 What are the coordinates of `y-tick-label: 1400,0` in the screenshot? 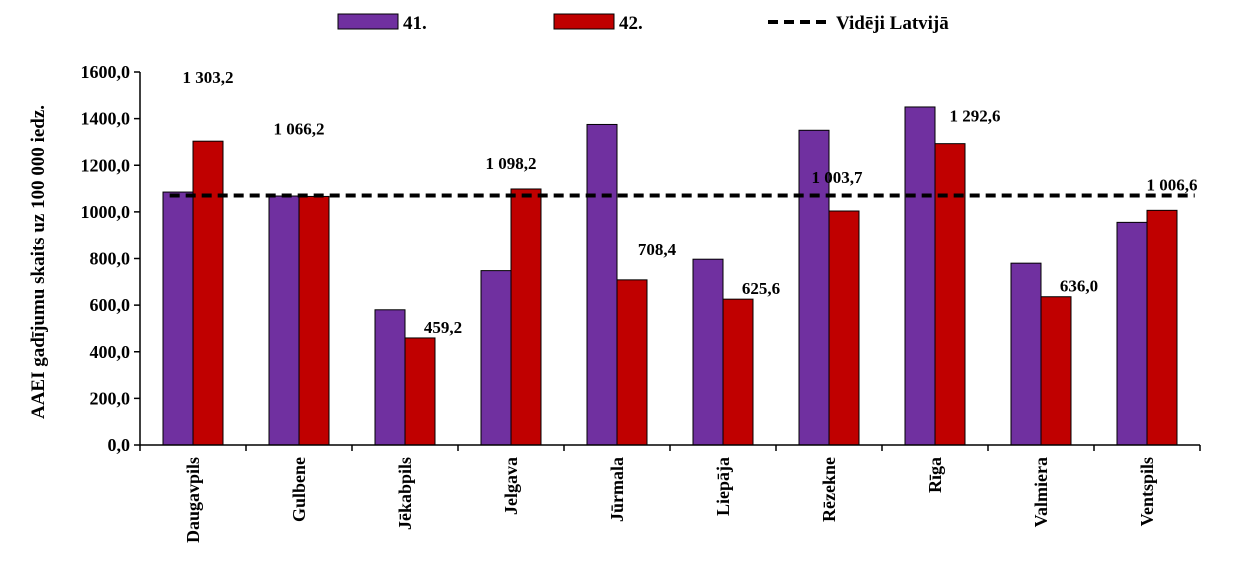 It's located at (106, 119).